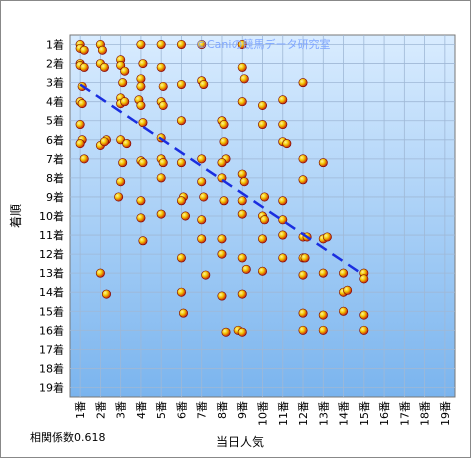 The image size is (471, 458). What do you see at coordinates (303, 413) in the screenshot?
I see `x-tick-label: 12番` at bounding box center [303, 413].